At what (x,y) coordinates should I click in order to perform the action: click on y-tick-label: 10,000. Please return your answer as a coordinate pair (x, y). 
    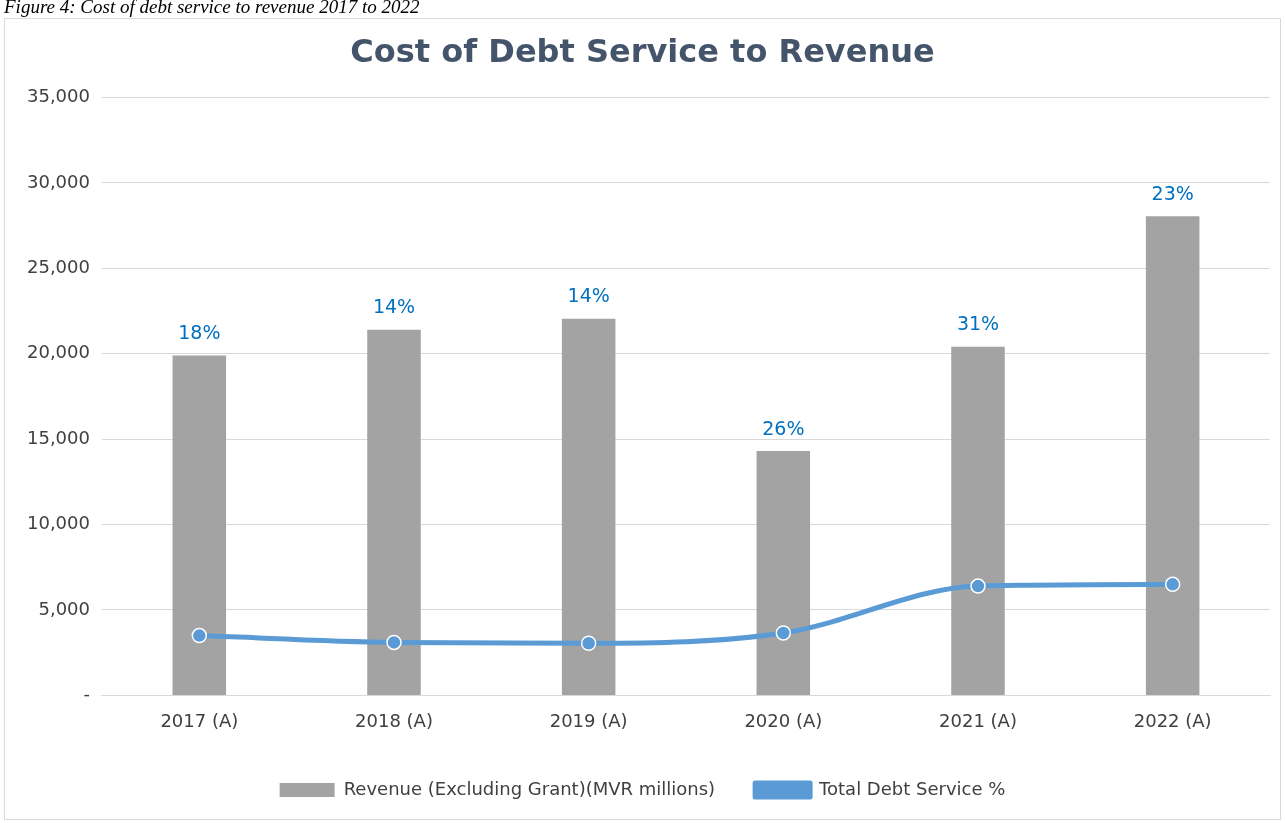
    Looking at the image, I should click on (58, 523).